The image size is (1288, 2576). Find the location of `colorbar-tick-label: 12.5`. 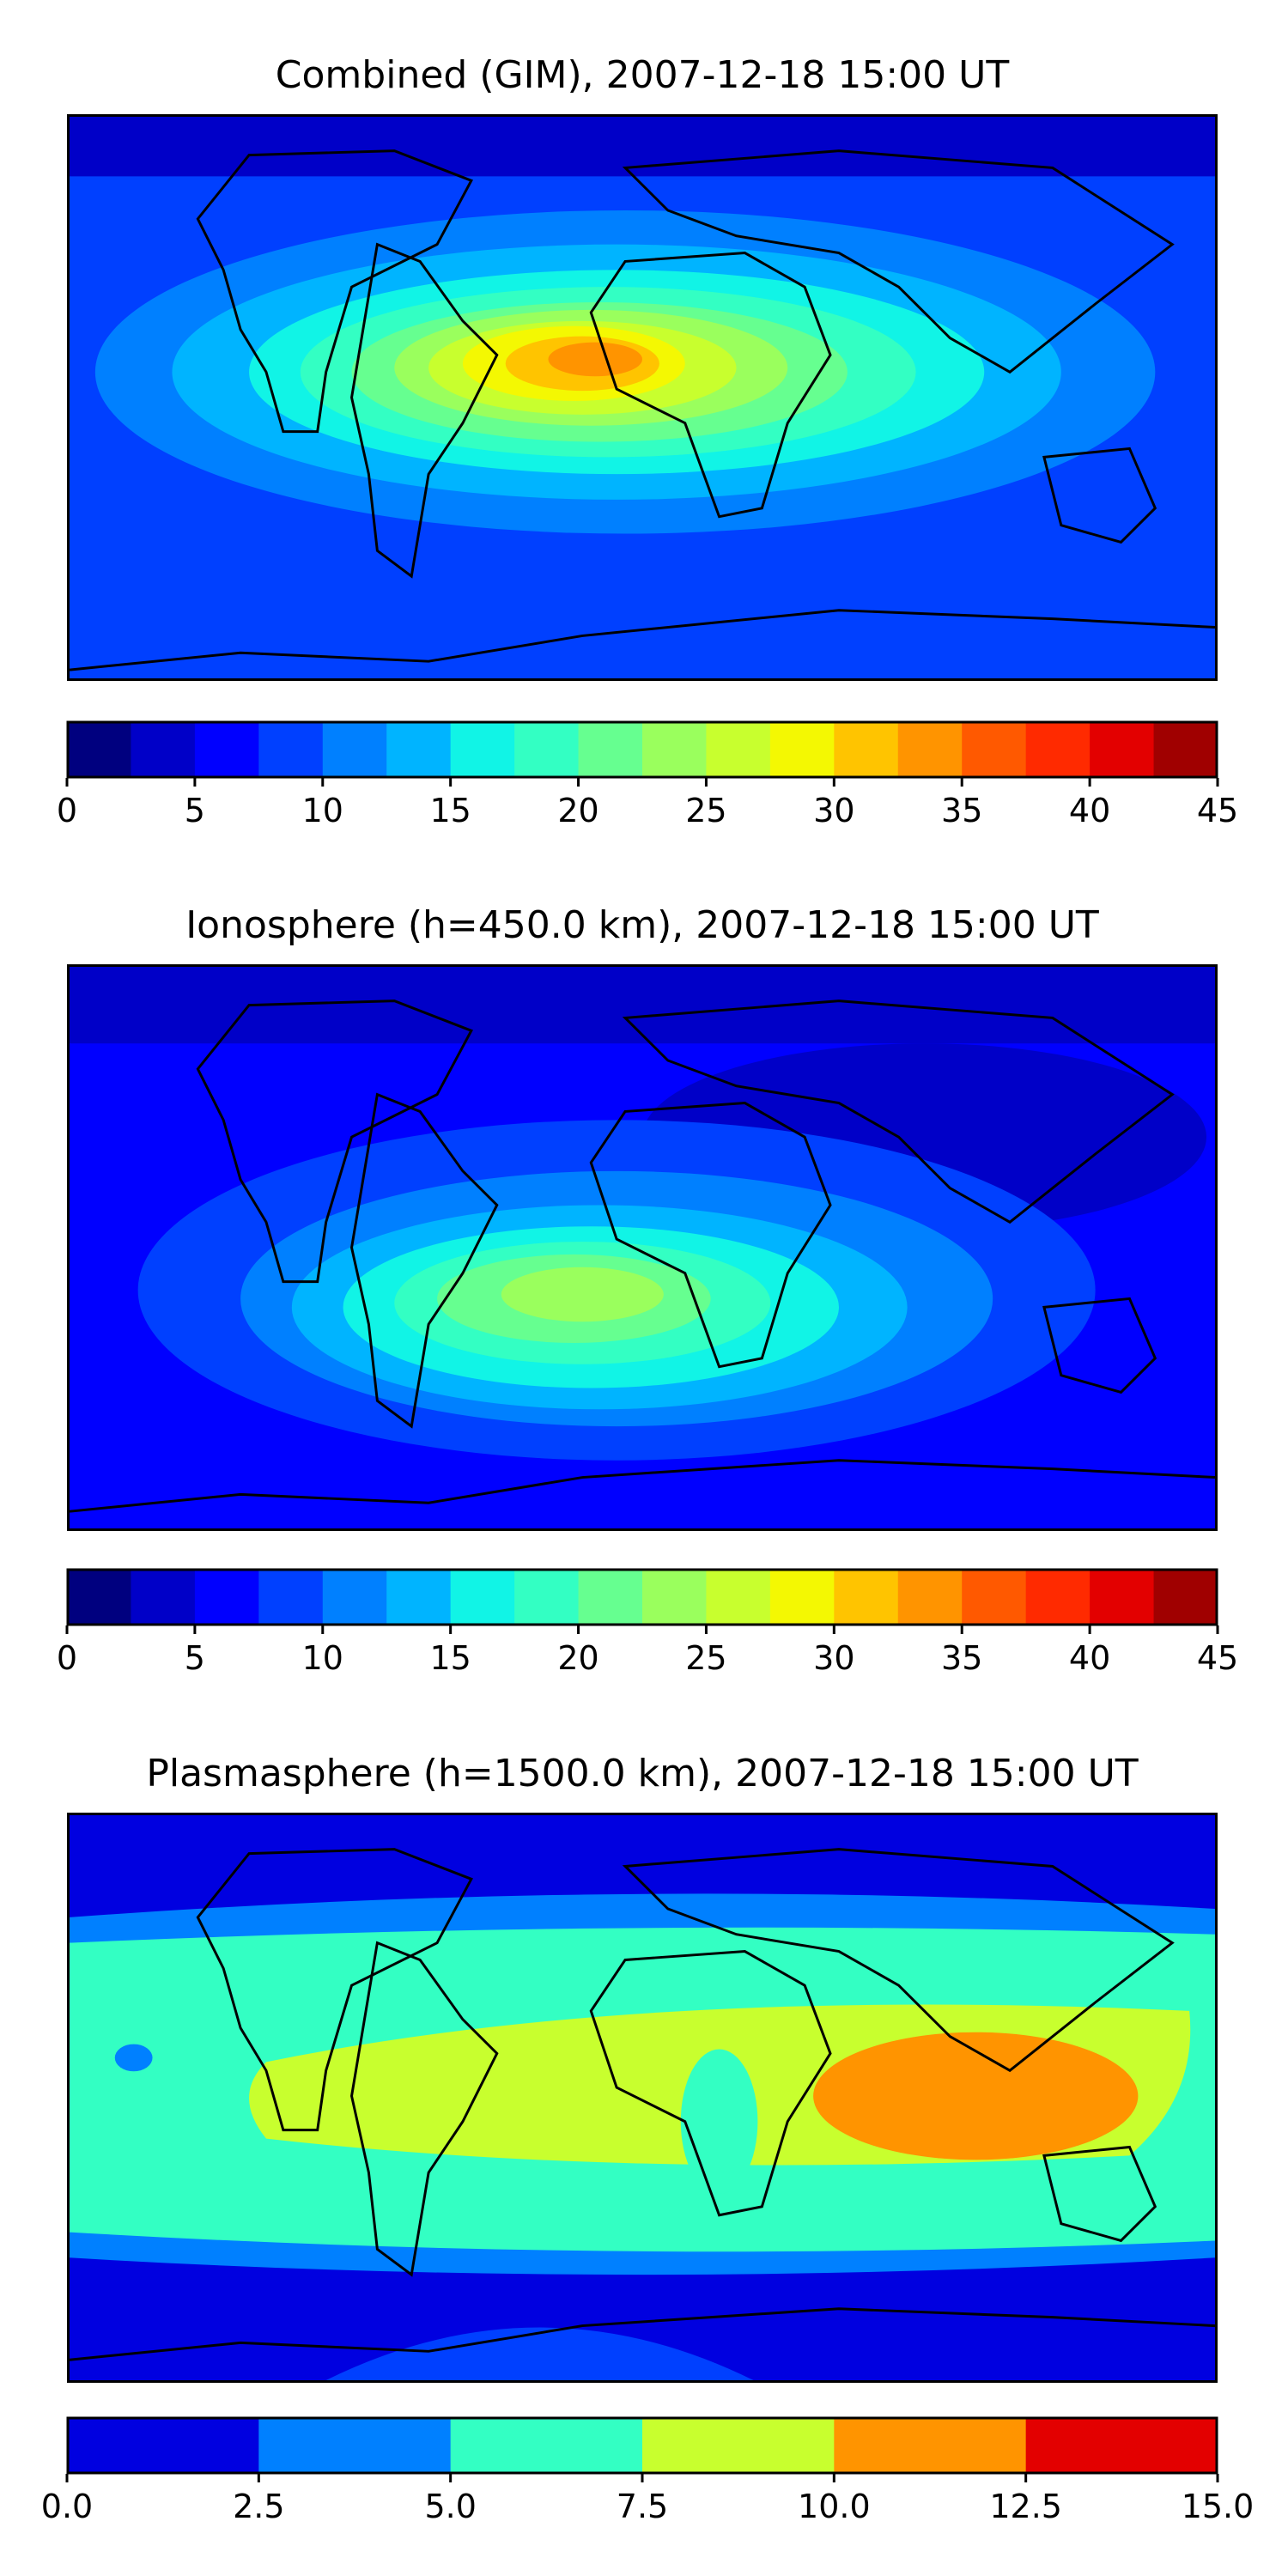

colorbar-tick-label: 12.5 is located at coordinates (1025, 2507).